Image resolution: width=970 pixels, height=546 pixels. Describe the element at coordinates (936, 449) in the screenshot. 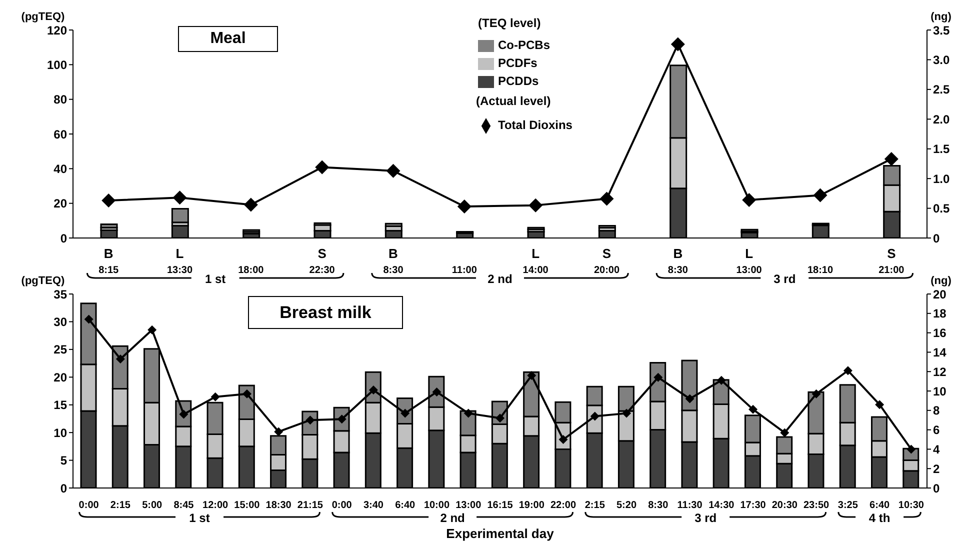

I see `y2-tick-label: 4` at that location.